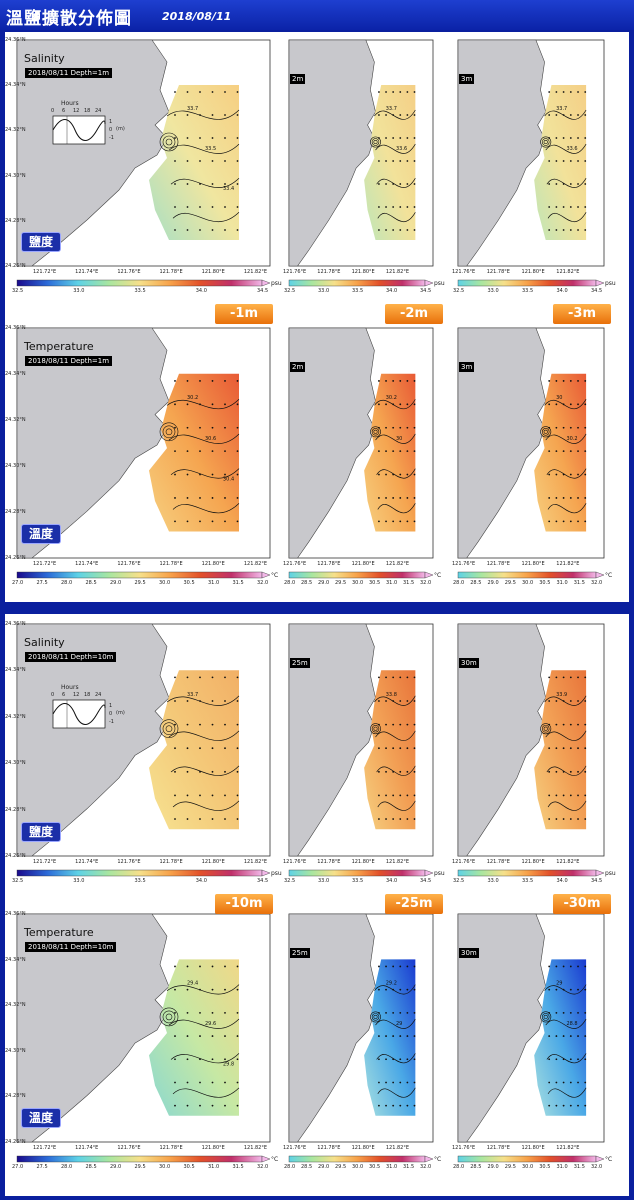  Describe the element at coordinates (459, 1167) in the screenshot. I see `colorbar-tick: 28.0` at that location.